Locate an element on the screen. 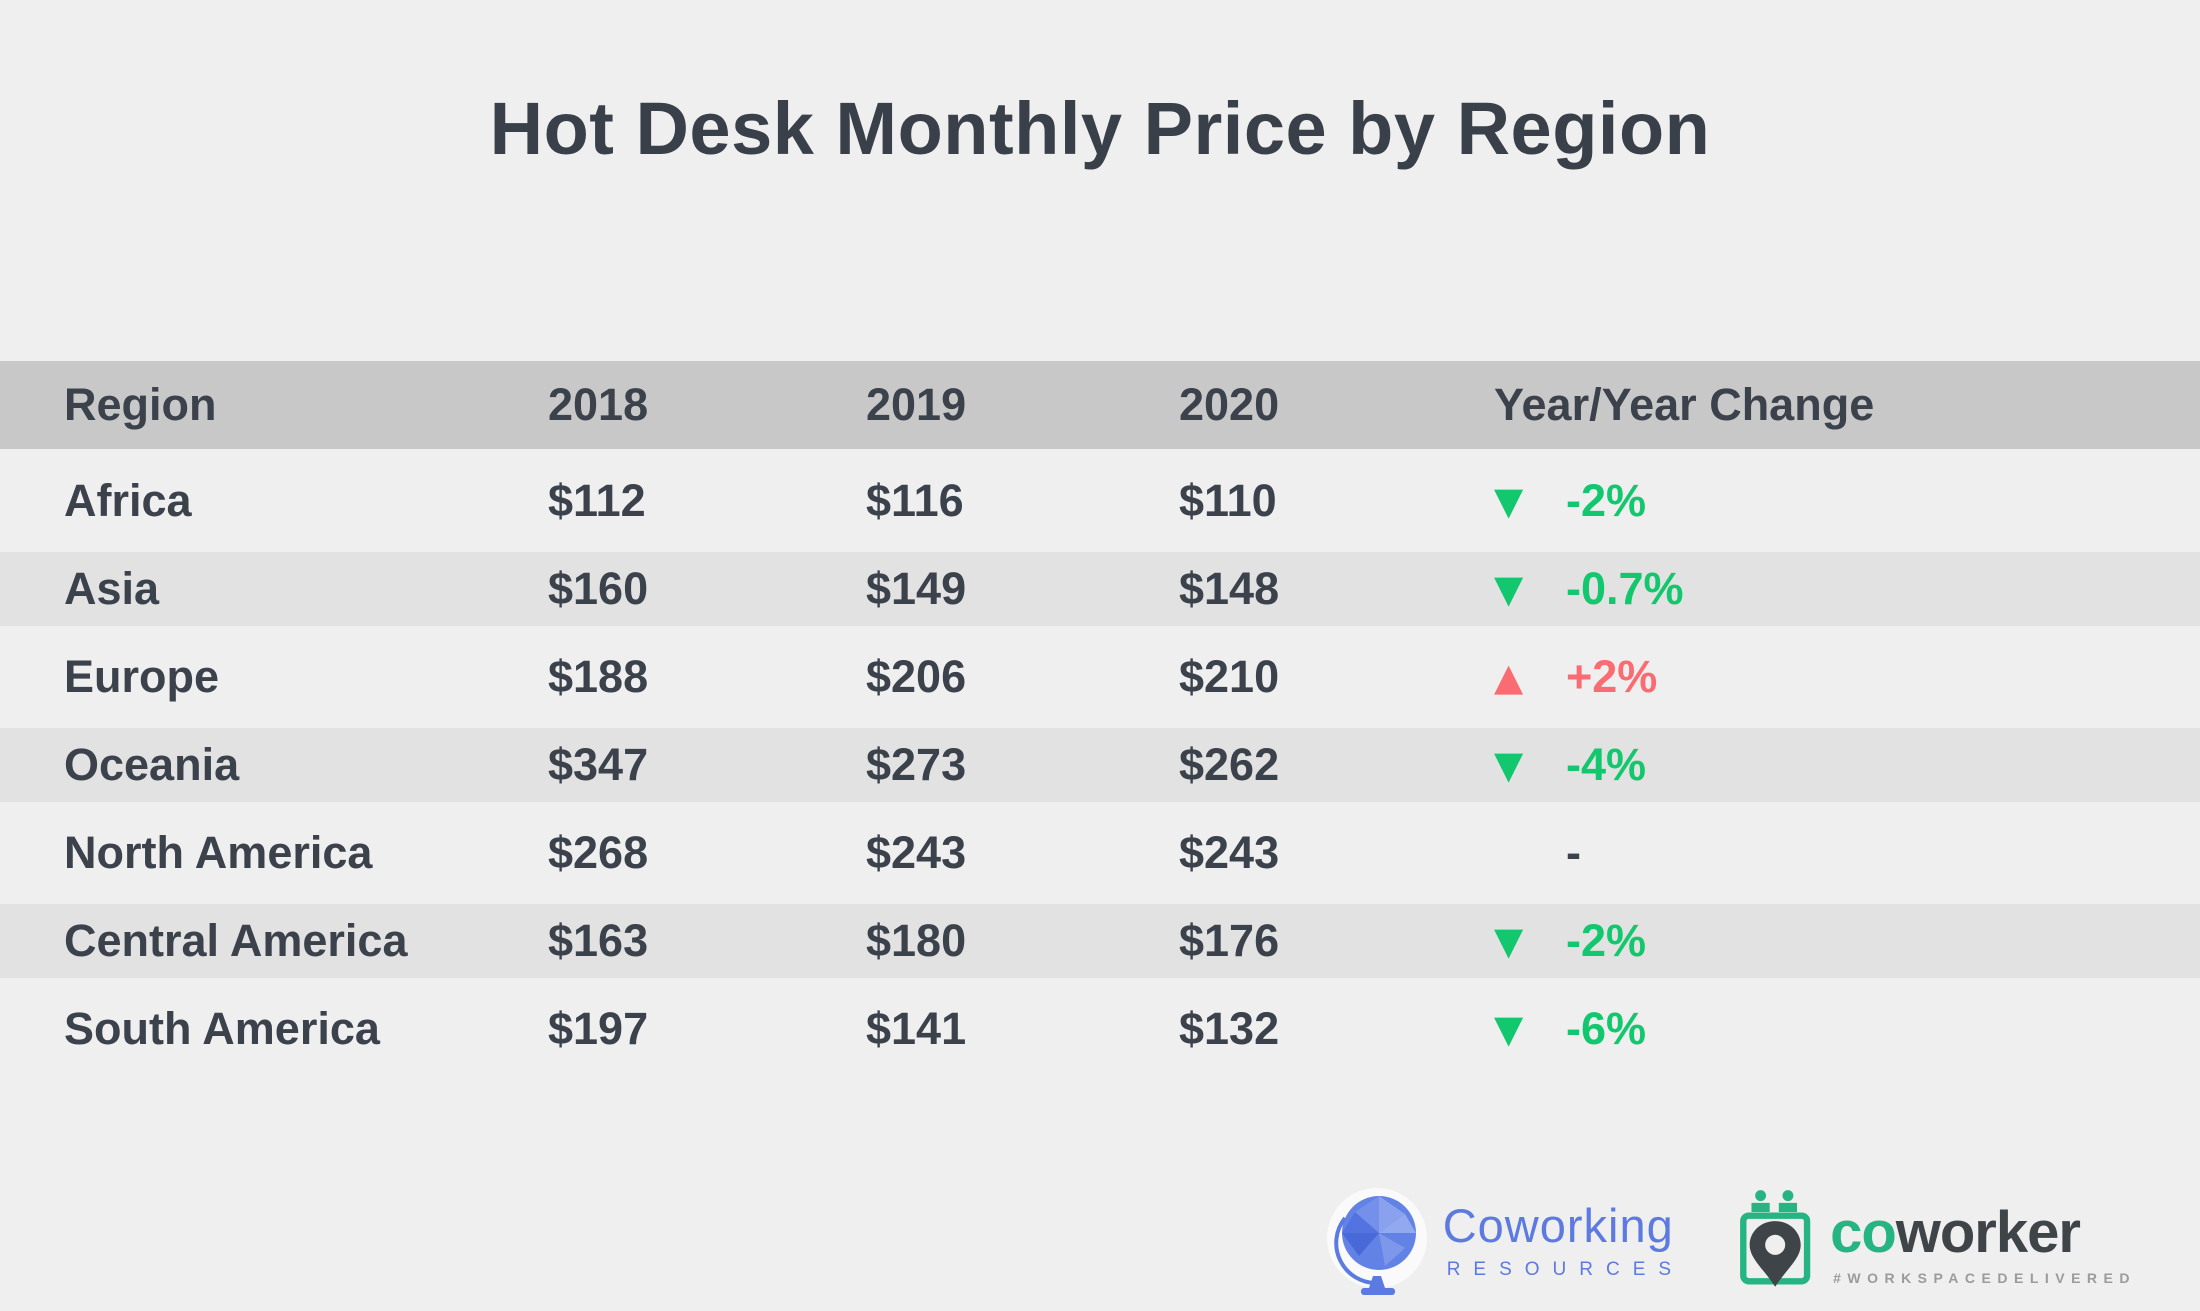  table-row: Oceania $347 $273 $262 ▼ -4% is located at coordinates (1100, 765).